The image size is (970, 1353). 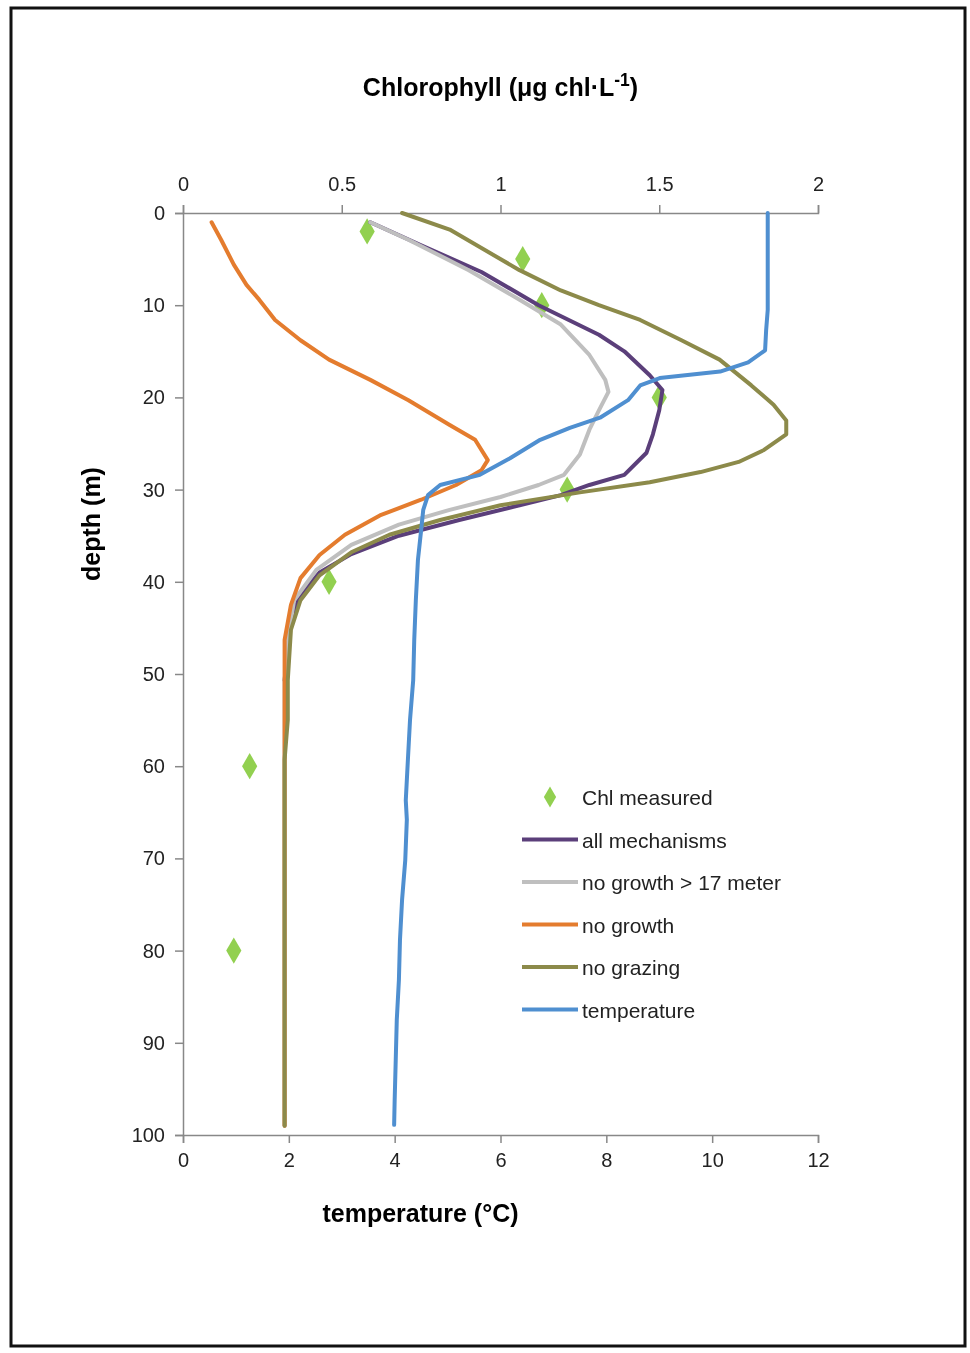 I want to click on y-tick-label: 20, so click(x=153, y=397).